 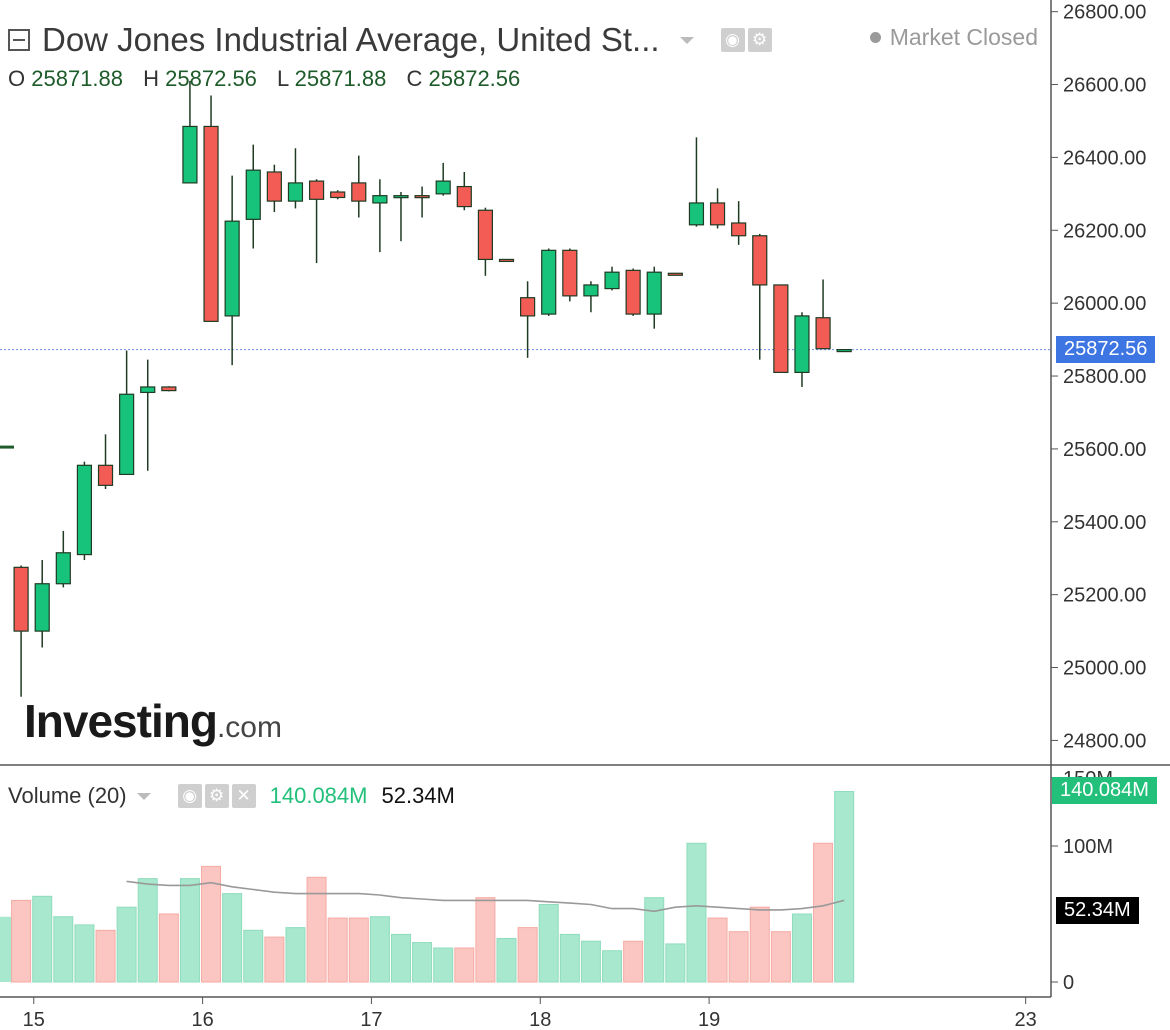 What do you see at coordinates (1104, 377) in the screenshot?
I see `price-tick-label: 25800.00` at bounding box center [1104, 377].